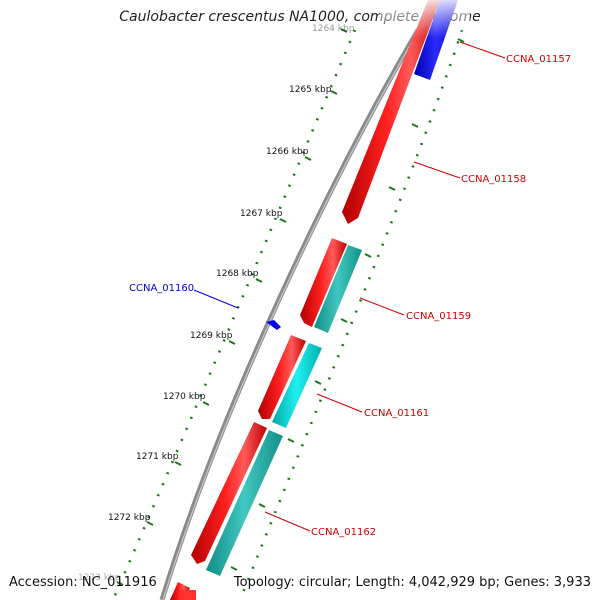  What do you see at coordinates (188, 595) in the screenshot?
I see `bottom-strip` at bounding box center [188, 595].